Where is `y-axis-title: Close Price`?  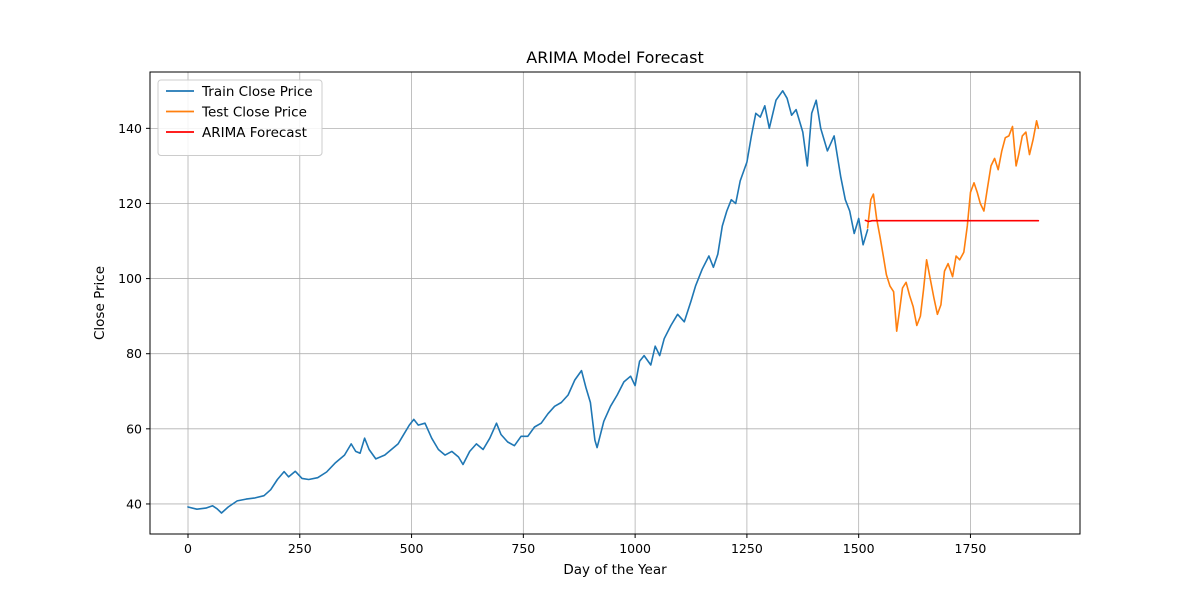 y-axis-title: Close Price is located at coordinates (100, 303).